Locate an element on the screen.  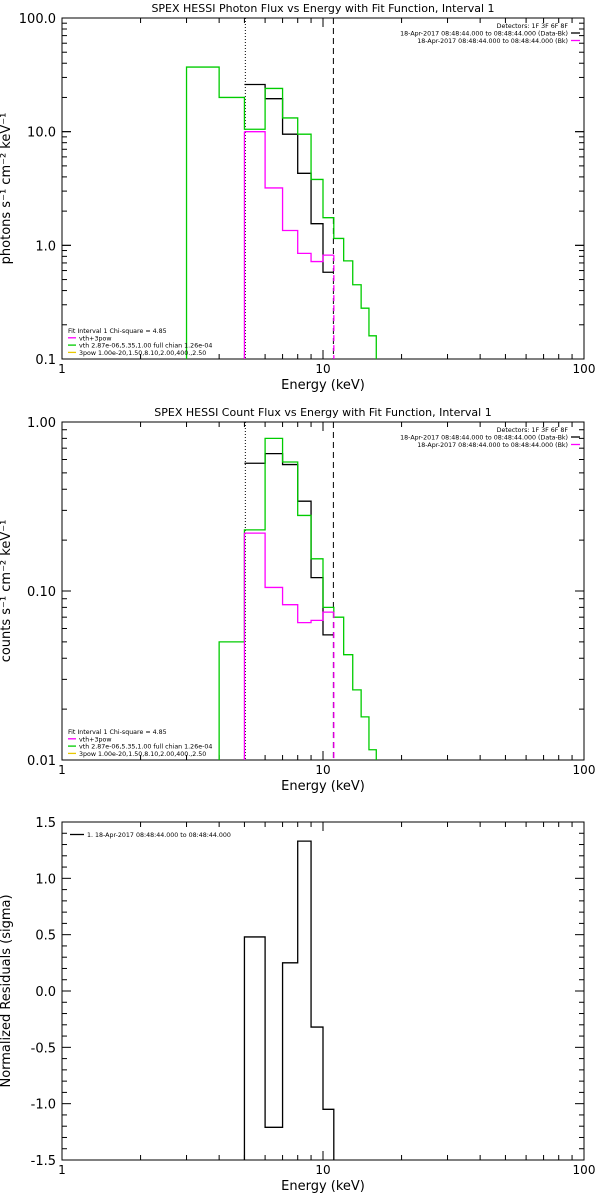
y-tick-label: 100.0 is located at coordinates (37, 19).